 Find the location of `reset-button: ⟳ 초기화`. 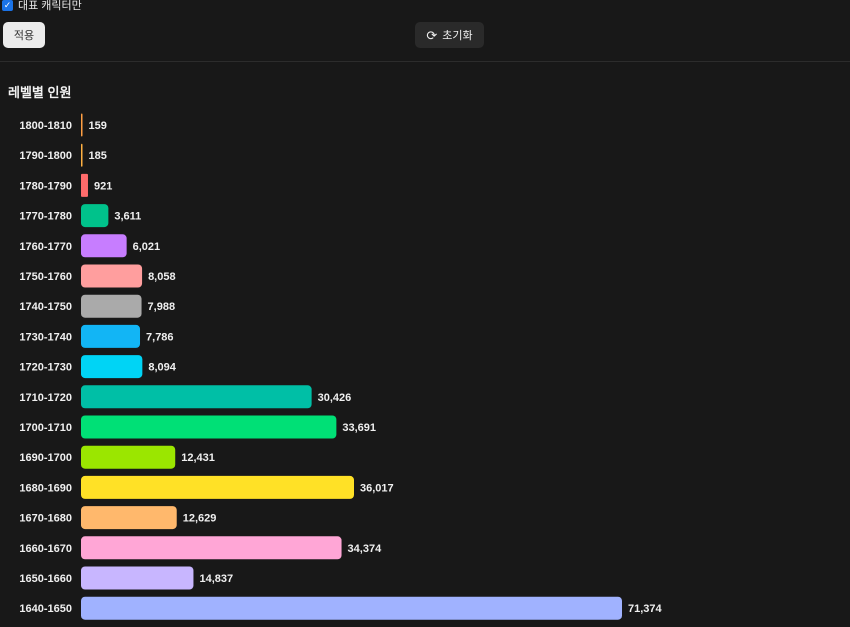

reset-button: ⟳ 초기화 is located at coordinates (449, 35).